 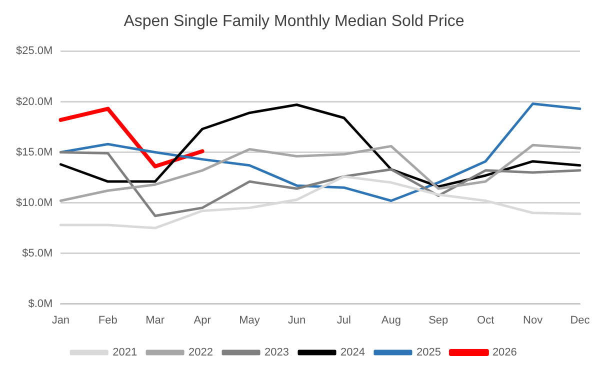 I want to click on legend-label: 2025, so click(x=428, y=352).